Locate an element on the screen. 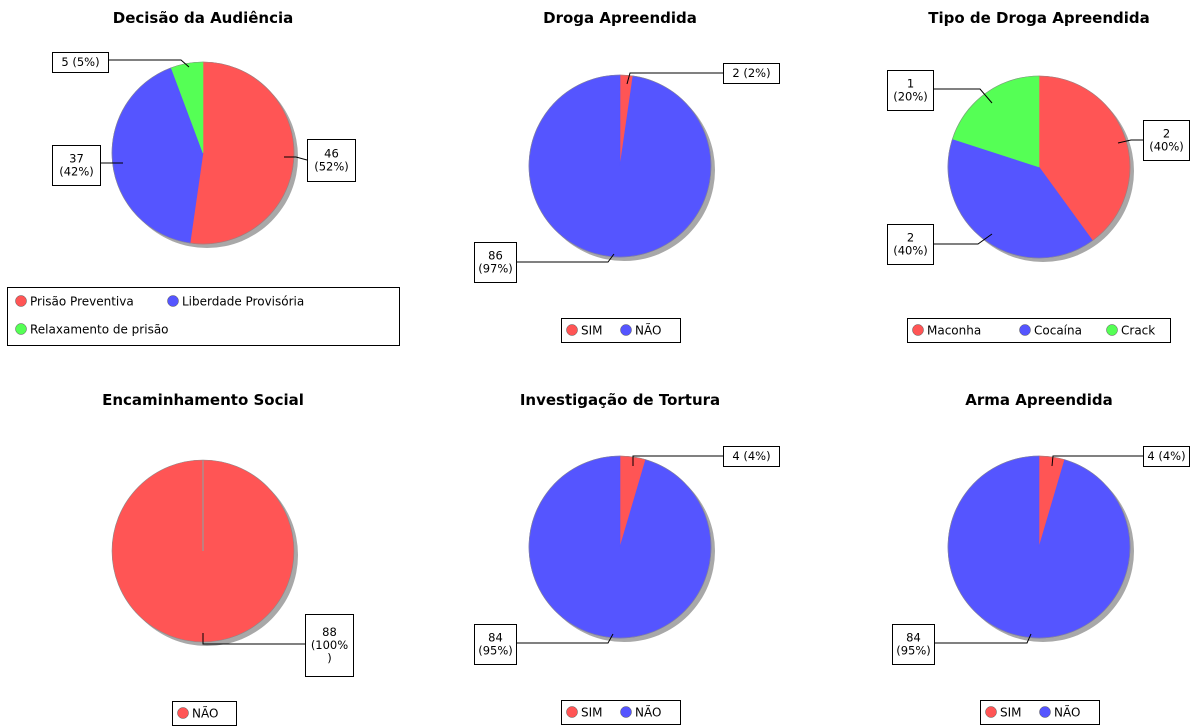 This screenshot has width=1201, height=726. data-label: 5 (5%) is located at coordinates (80, 62).